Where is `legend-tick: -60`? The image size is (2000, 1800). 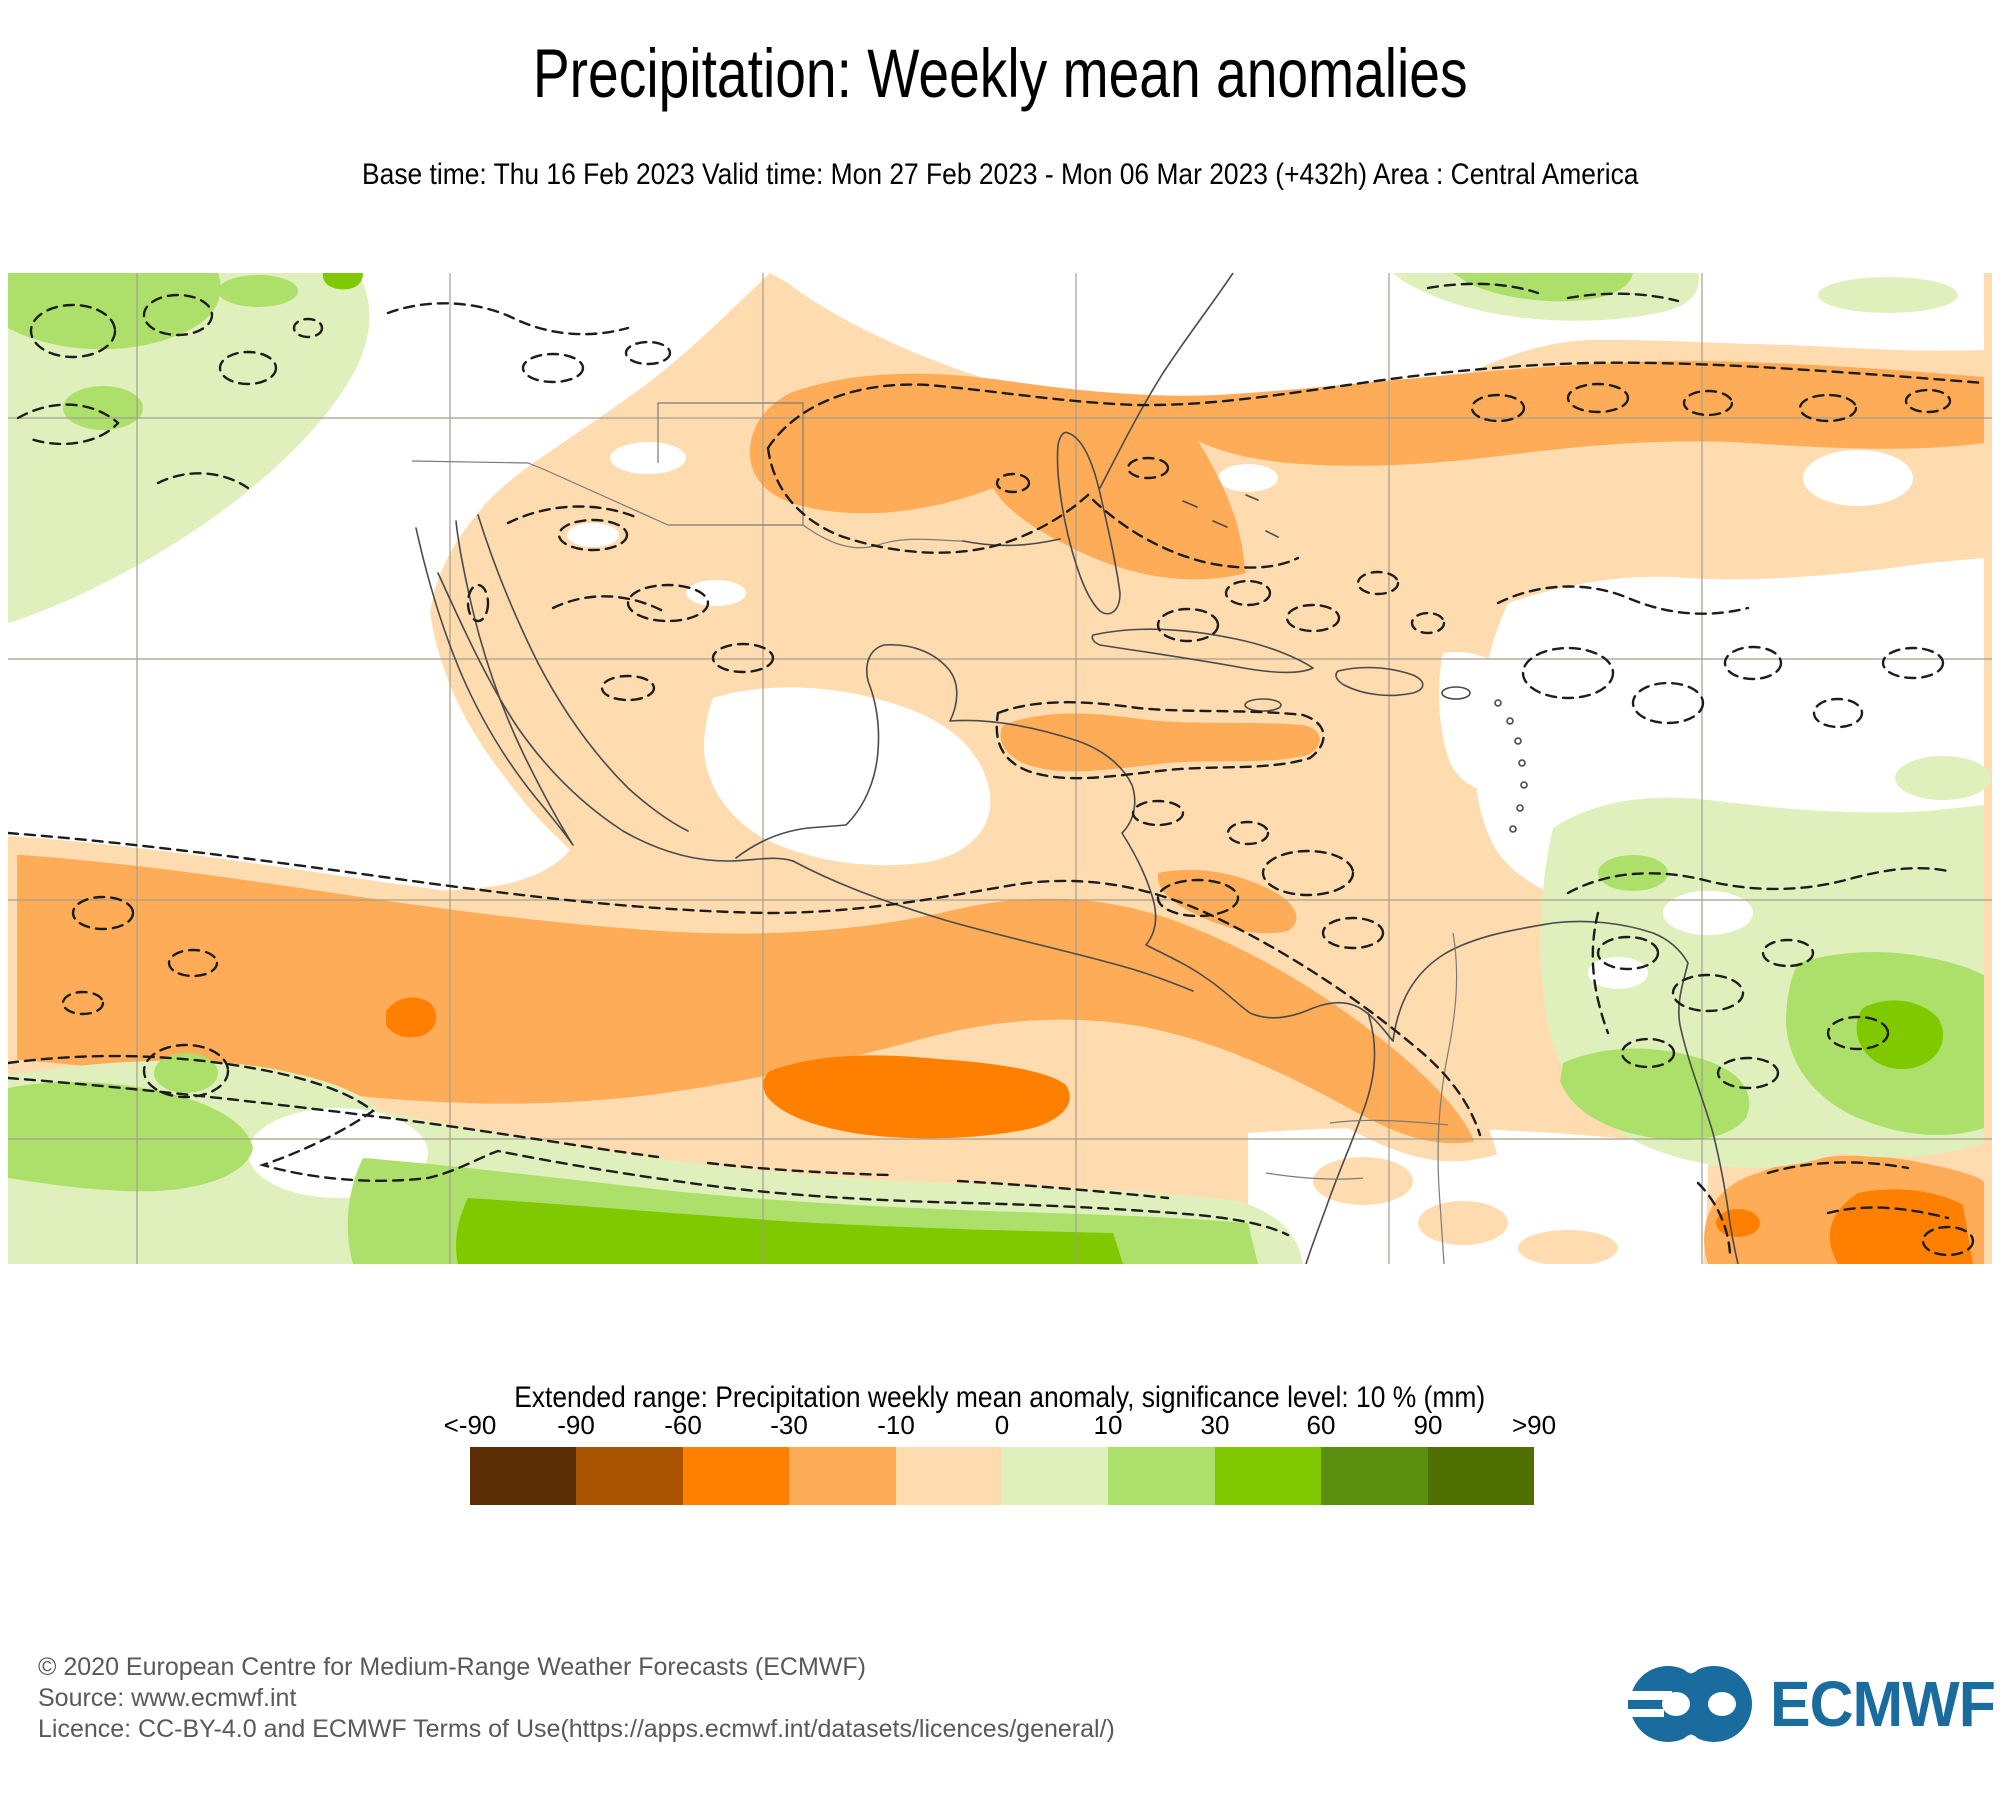
legend-tick: -60 is located at coordinates (683, 1425).